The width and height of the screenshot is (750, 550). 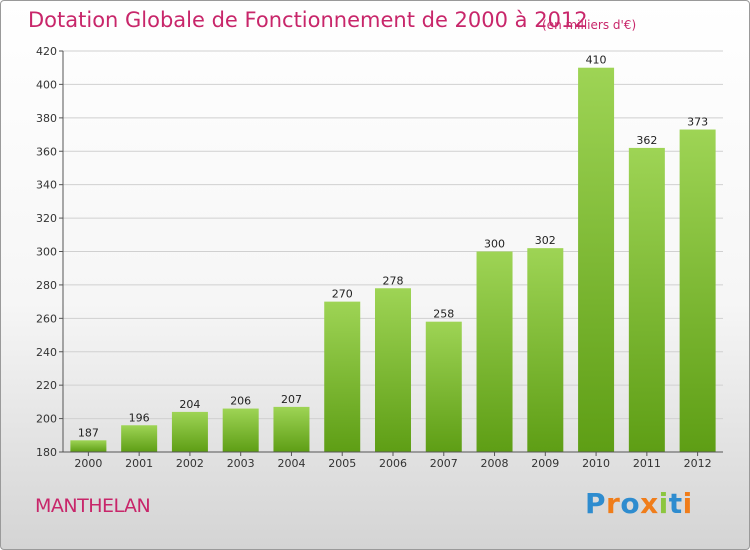 What do you see at coordinates (613, 503) in the screenshot?
I see `logo-letter: r` at bounding box center [613, 503].